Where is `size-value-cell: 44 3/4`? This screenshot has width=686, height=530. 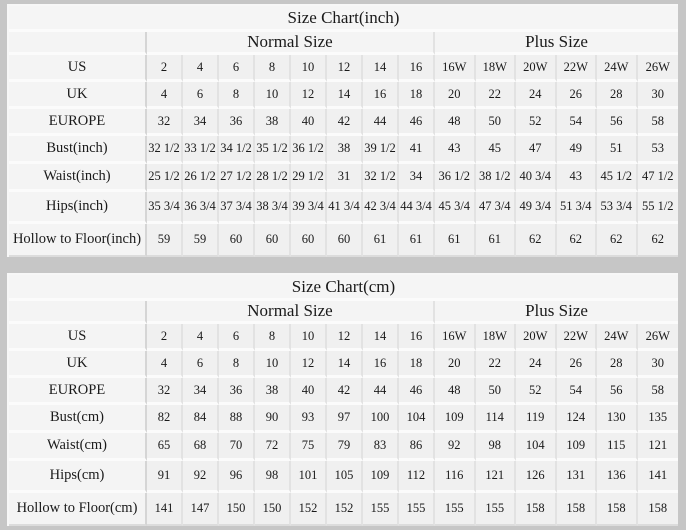 size-value-cell: 44 3/4 is located at coordinates (417, 208).